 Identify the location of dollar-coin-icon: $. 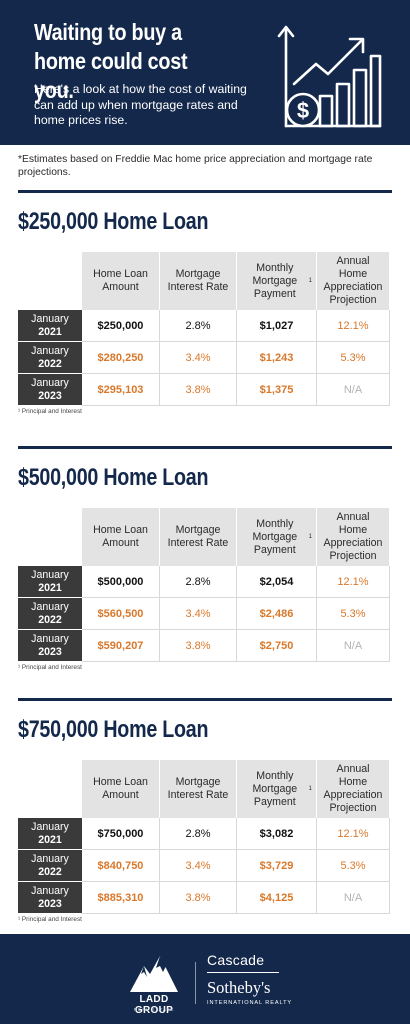
(303, 110).